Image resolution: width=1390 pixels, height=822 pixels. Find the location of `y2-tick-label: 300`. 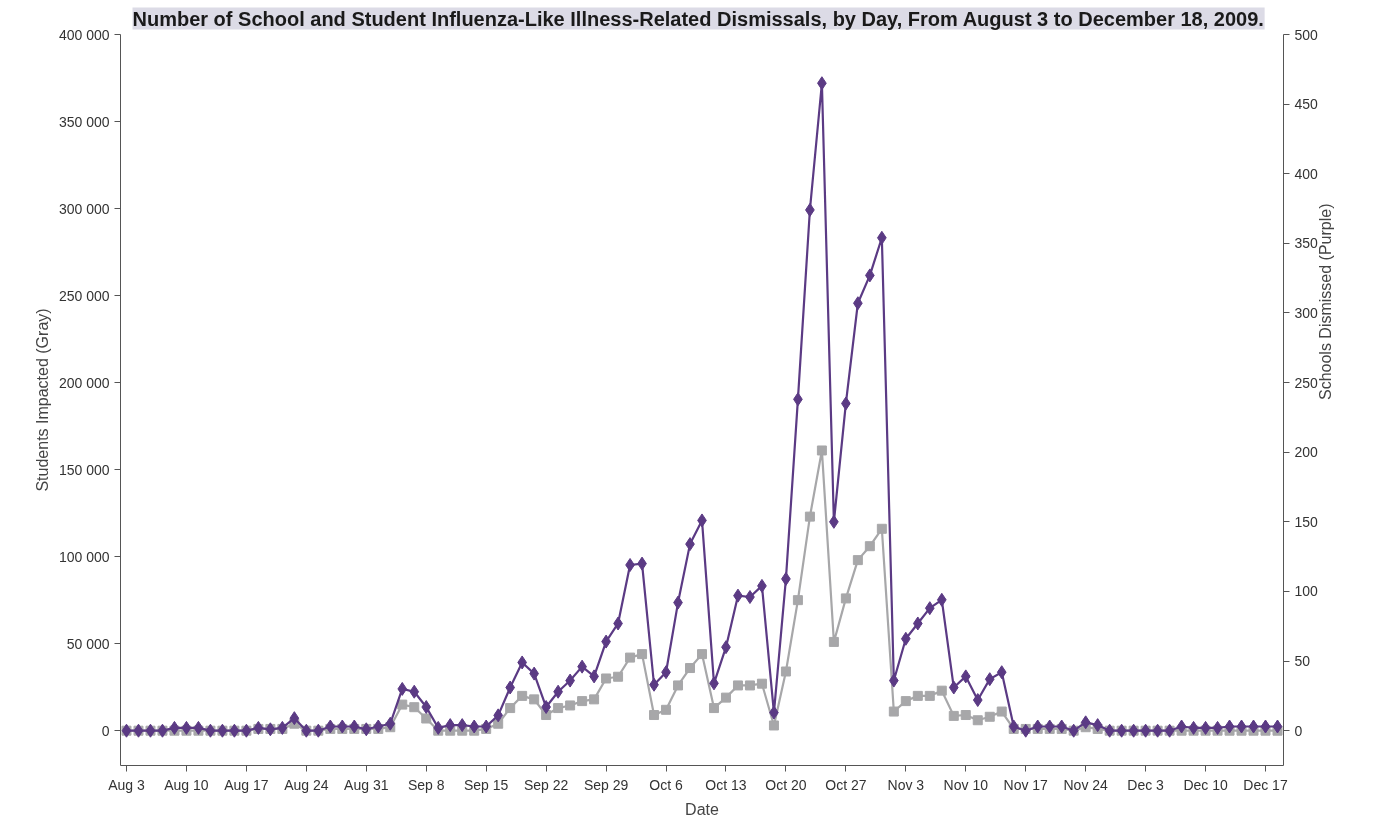

y2-tick-label: 300 is located at coordinates (1306, 312).